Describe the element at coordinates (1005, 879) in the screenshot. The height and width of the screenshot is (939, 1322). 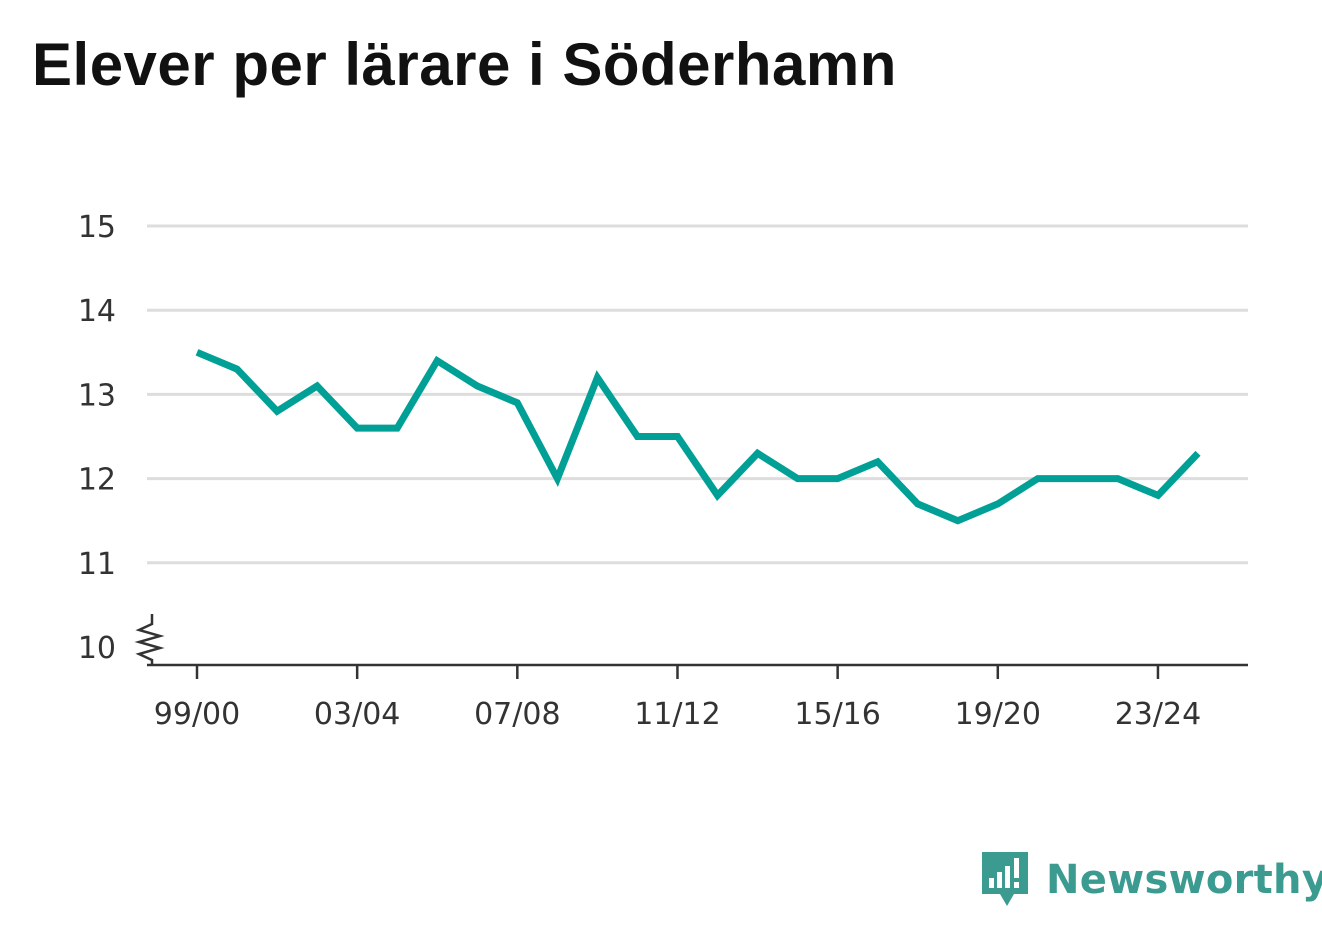
I see `newsworthy-logo-icon` at that location.